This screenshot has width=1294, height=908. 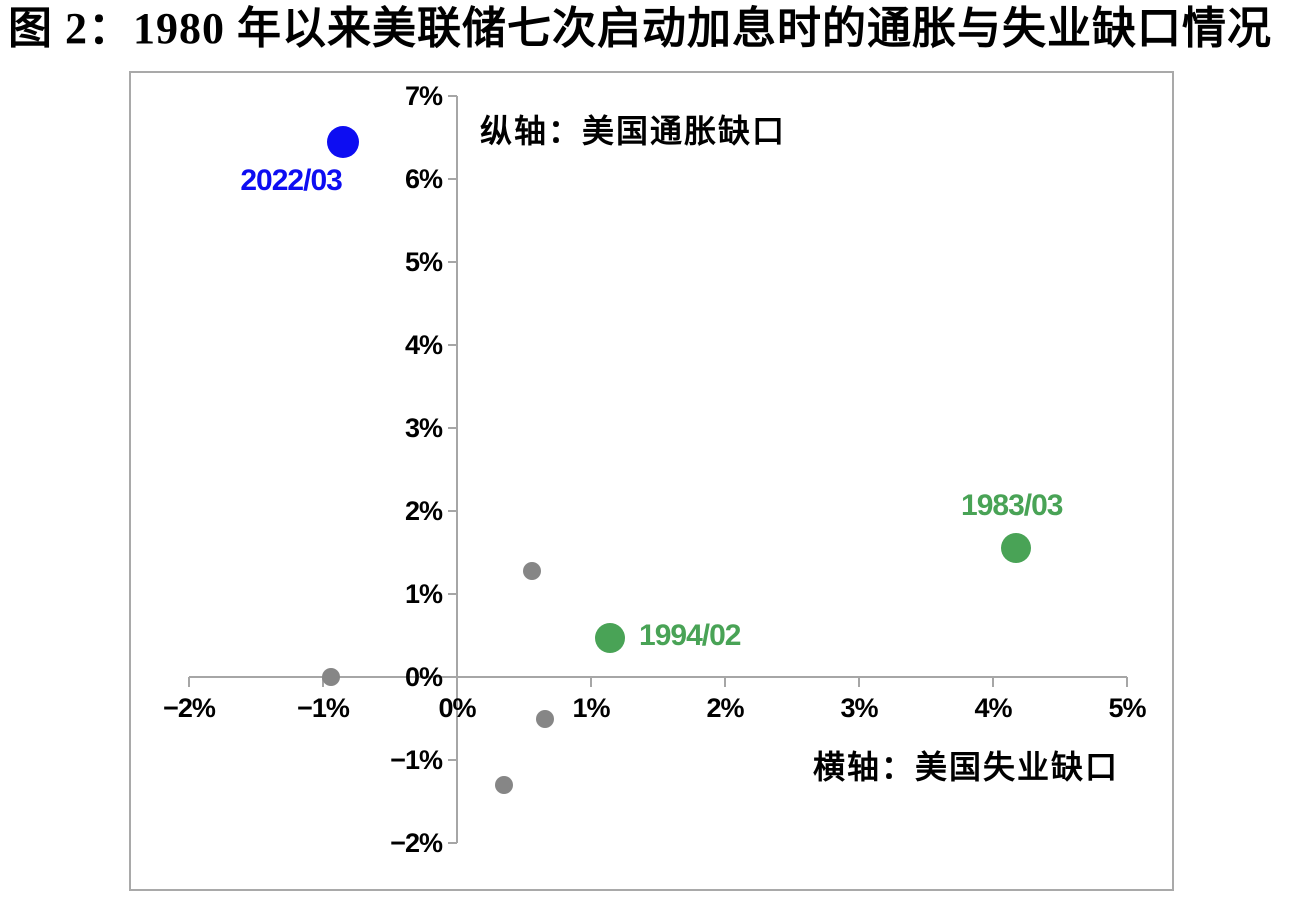 I want to click on page-title: 图 2：1980 年以来美联储七次启动加息时的通胀与失业缺口情况, so click(x=640, y=28).